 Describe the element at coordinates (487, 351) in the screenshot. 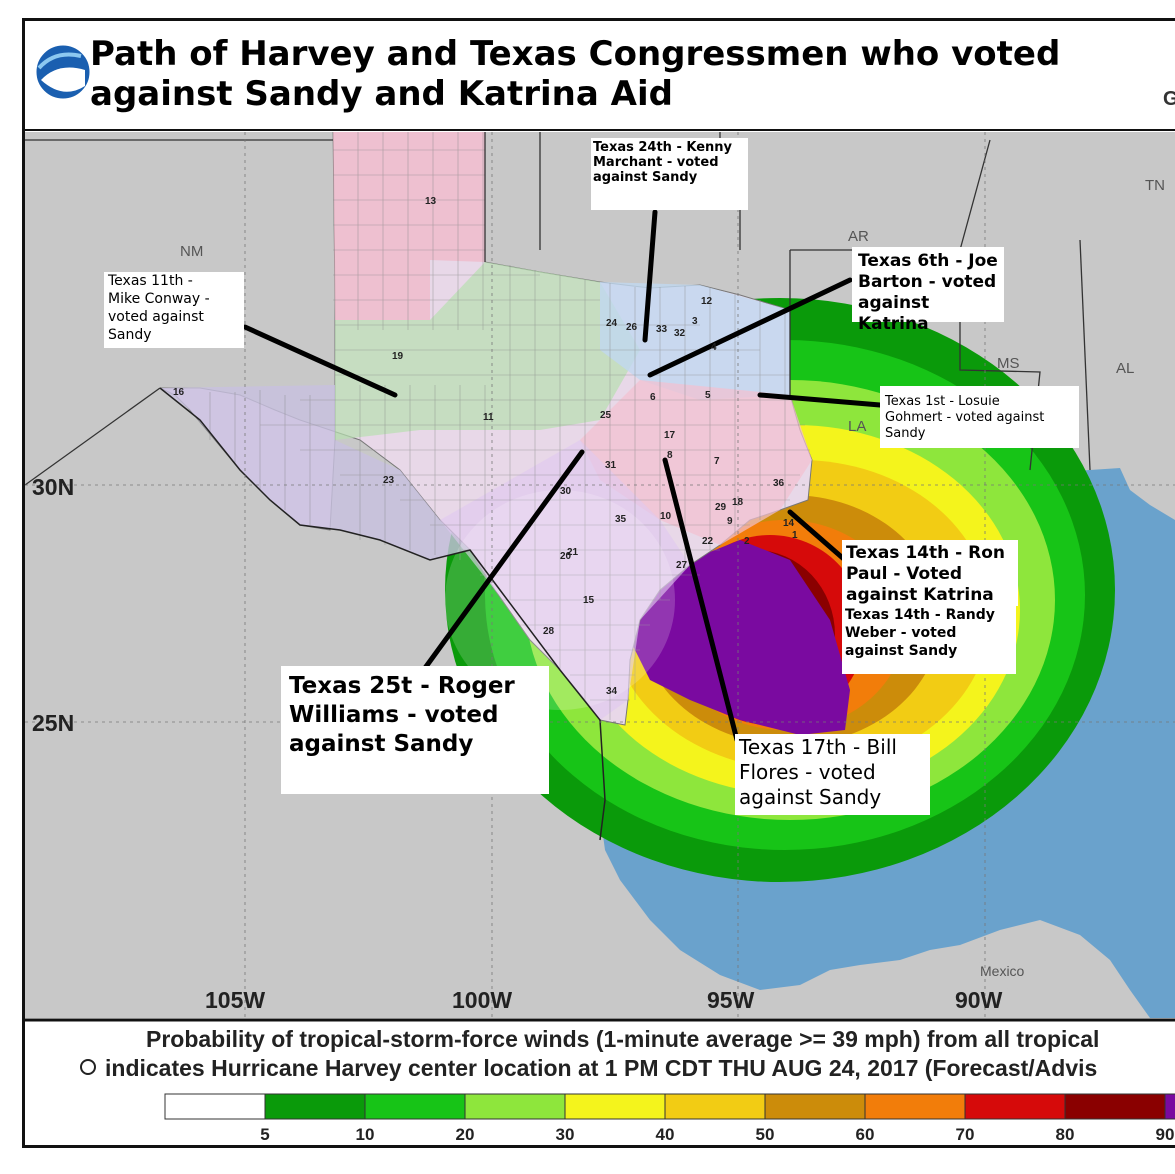

I see `texas-central` at that location.